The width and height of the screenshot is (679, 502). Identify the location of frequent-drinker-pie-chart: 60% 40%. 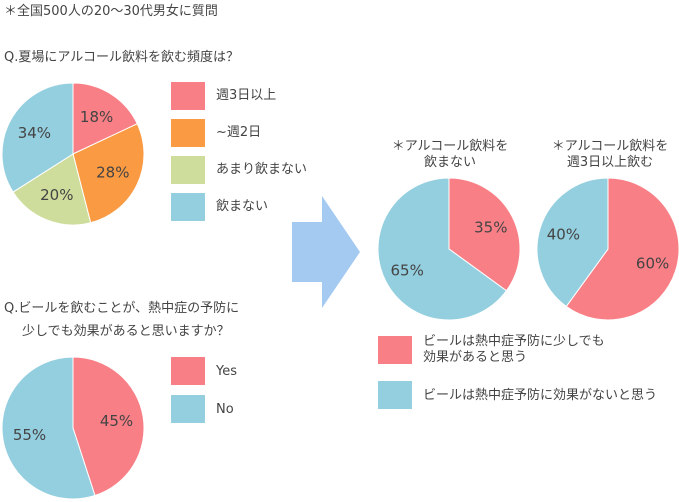
(607, 249).